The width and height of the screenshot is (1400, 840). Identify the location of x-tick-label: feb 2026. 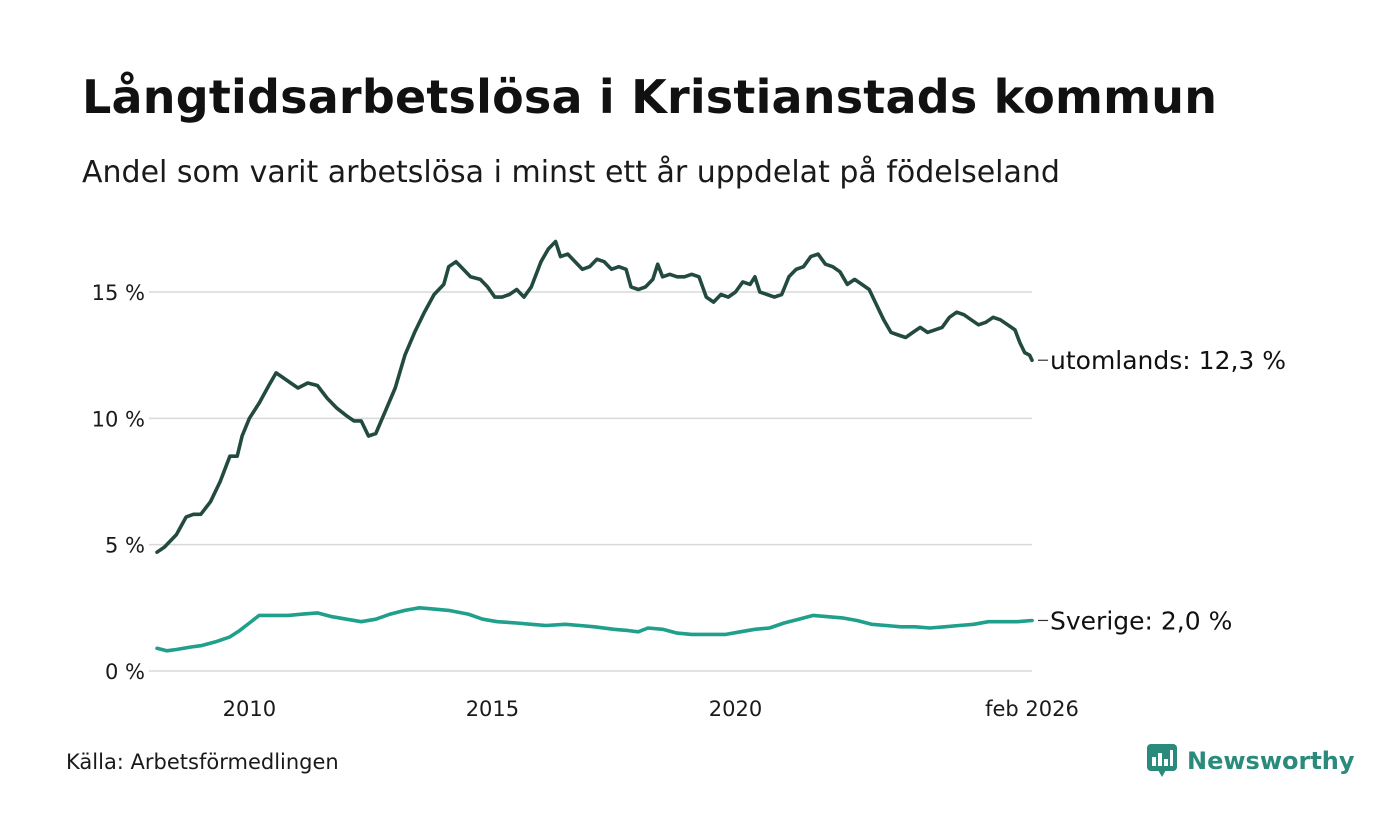
(1032, 709).